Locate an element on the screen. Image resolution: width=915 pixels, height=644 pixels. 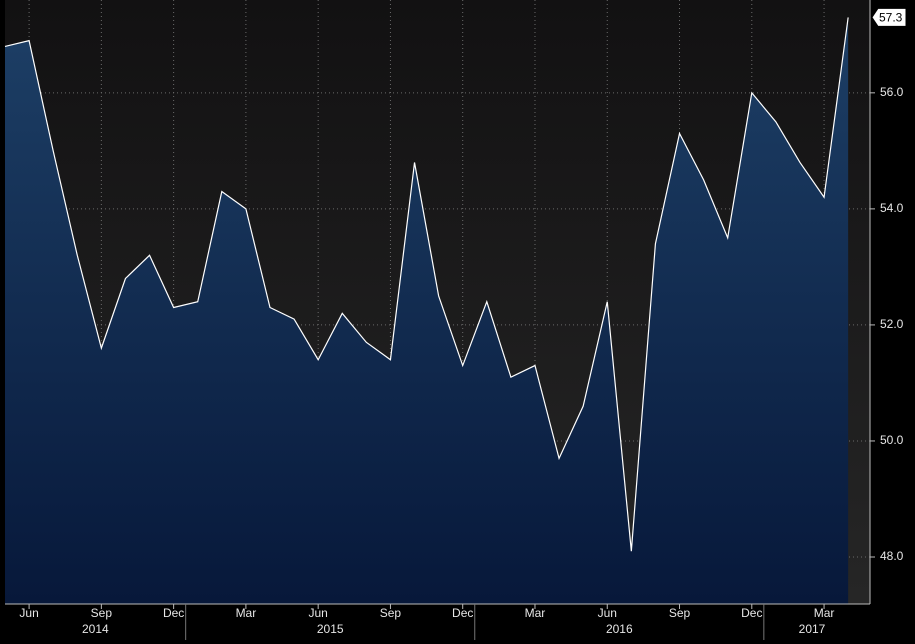
last-value-tag is located at coordinates (889, 17).